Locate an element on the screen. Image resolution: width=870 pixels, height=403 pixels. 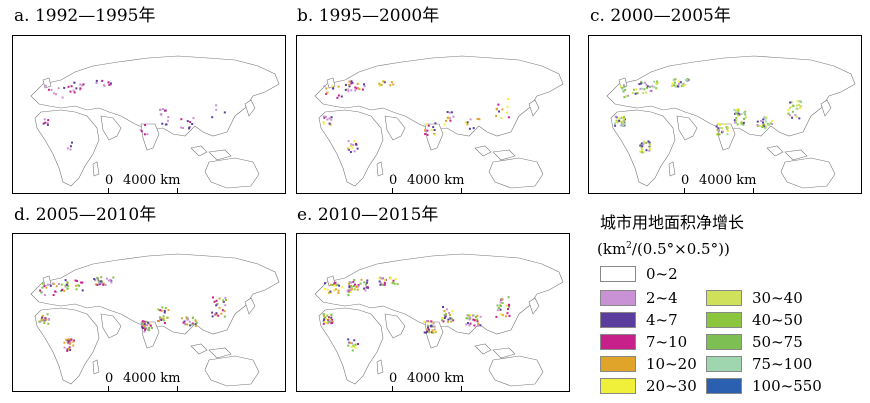
legend-item: 50~75 is located at coordinates (781, 342).